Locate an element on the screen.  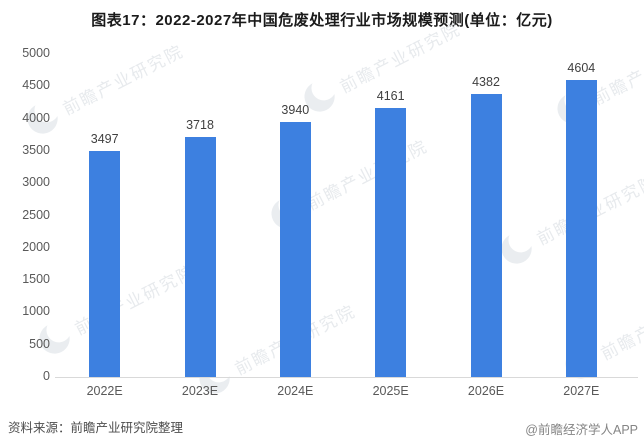
bar-value-label: 3940 is located at coordinates (295, 110).